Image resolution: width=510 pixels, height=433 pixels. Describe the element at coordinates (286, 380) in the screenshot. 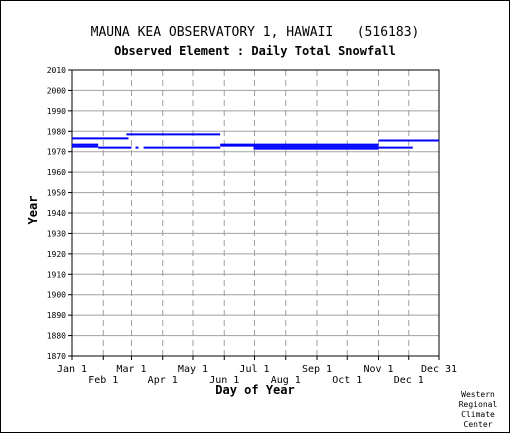

I see `x-tick-label: Aug 1` at that location.